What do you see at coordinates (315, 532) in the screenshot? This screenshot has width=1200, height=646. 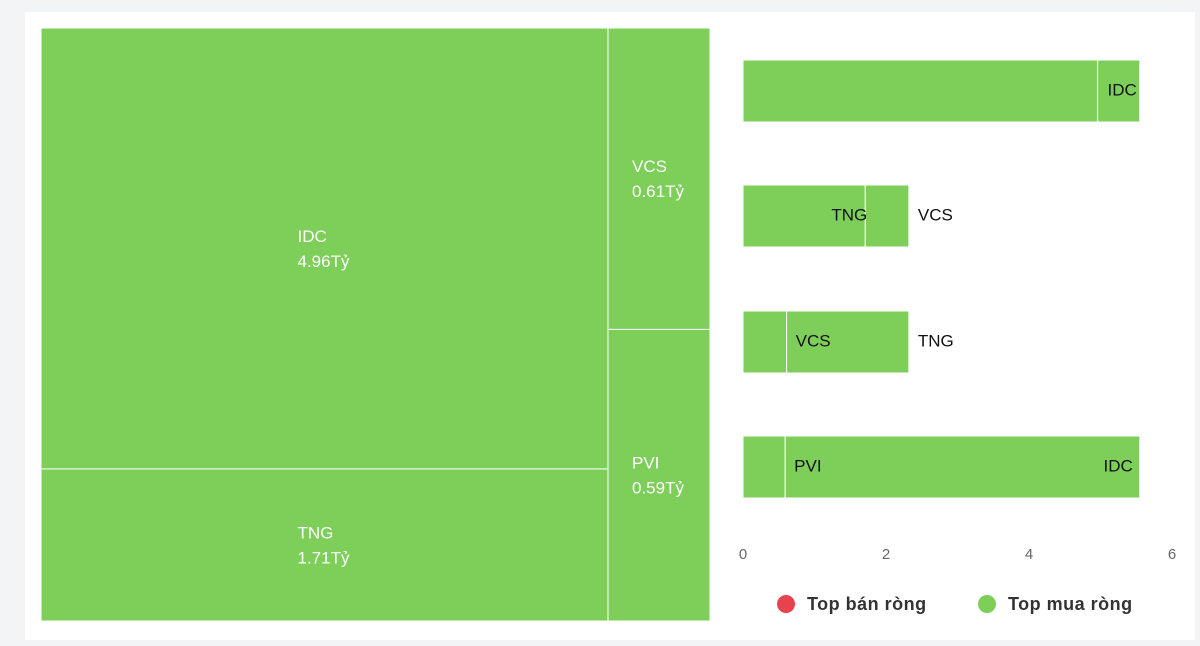 I see `cell-label: TNG` at bounding box center [315, 532].